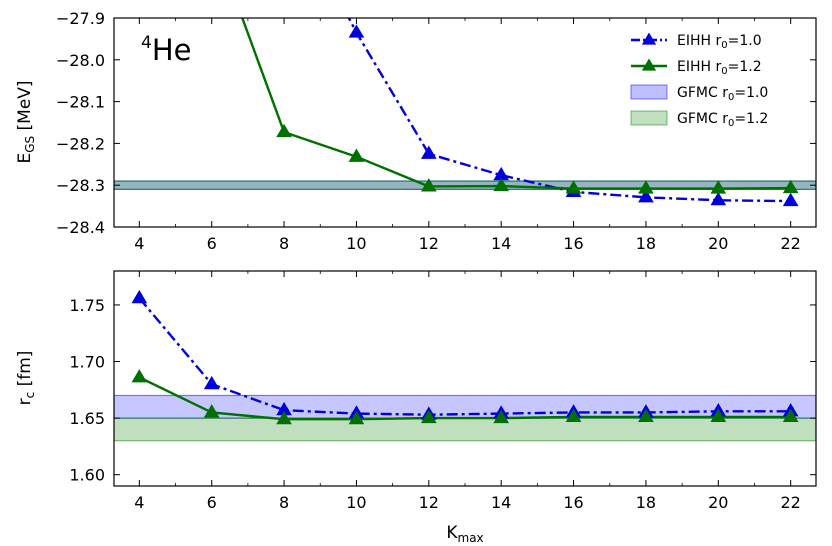 Image resolution: width=832 pixels, height=546 pixels. I want to click on y-tick-label: 1.70, so click(87, 362).